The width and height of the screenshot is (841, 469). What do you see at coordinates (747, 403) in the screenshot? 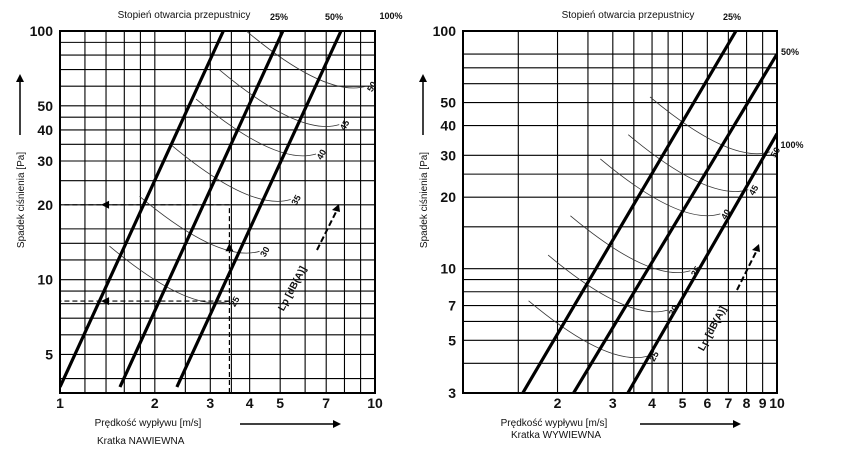
I see `x-tick-label: 8` at bounding box center [747, 403].